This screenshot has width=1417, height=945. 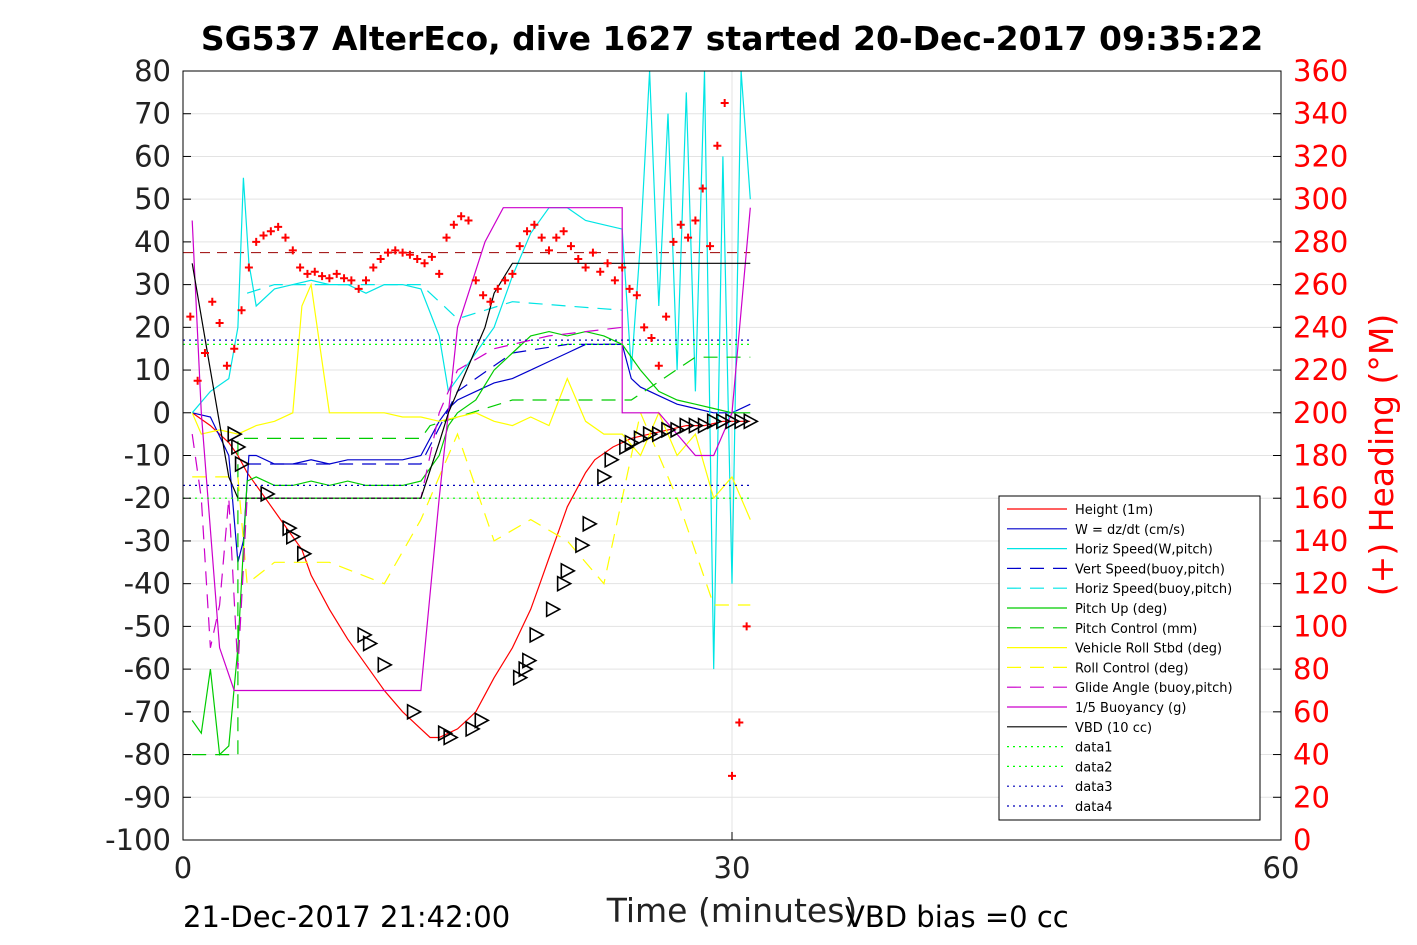 What do you see at coordinates (1148, 649) in the screenshot?
I see `legend-label: Vehicle Roll Stbd (deg)` at bounding box center [1148, 649].